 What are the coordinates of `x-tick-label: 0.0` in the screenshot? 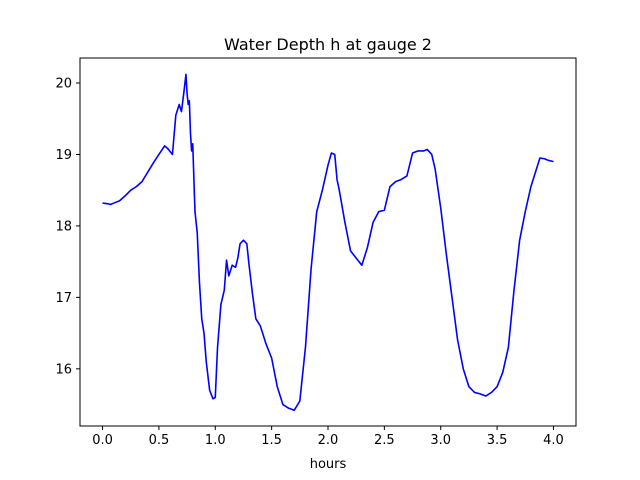 It's located at (102, 440).